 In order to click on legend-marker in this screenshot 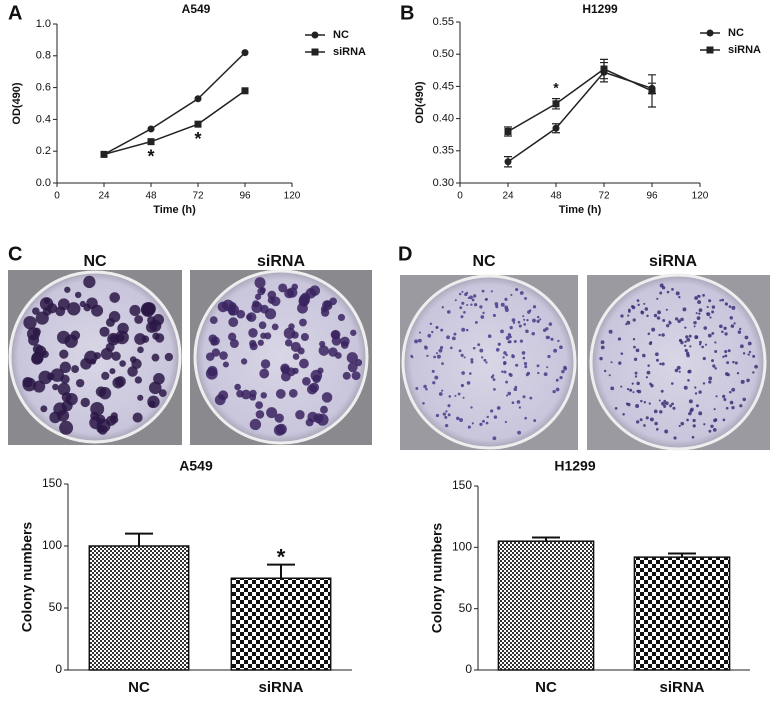, I will do `click(710, 50)`.